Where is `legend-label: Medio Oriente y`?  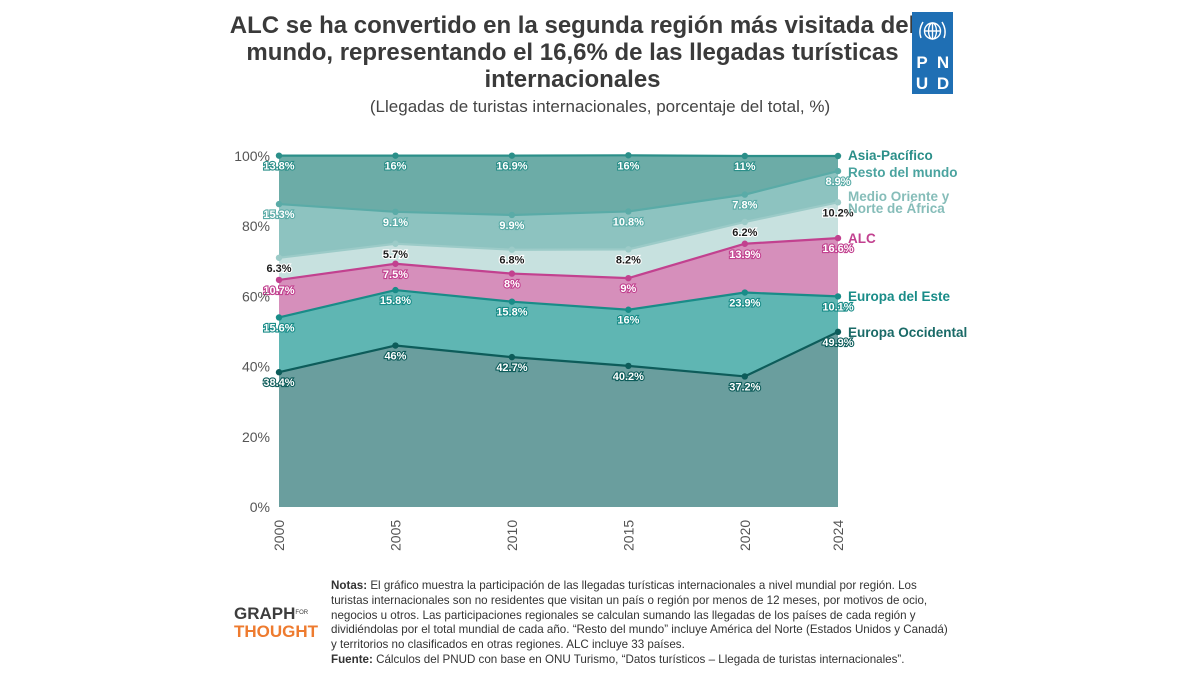 legend-label: Medio Oriente y is located at coordinates (899, 196).